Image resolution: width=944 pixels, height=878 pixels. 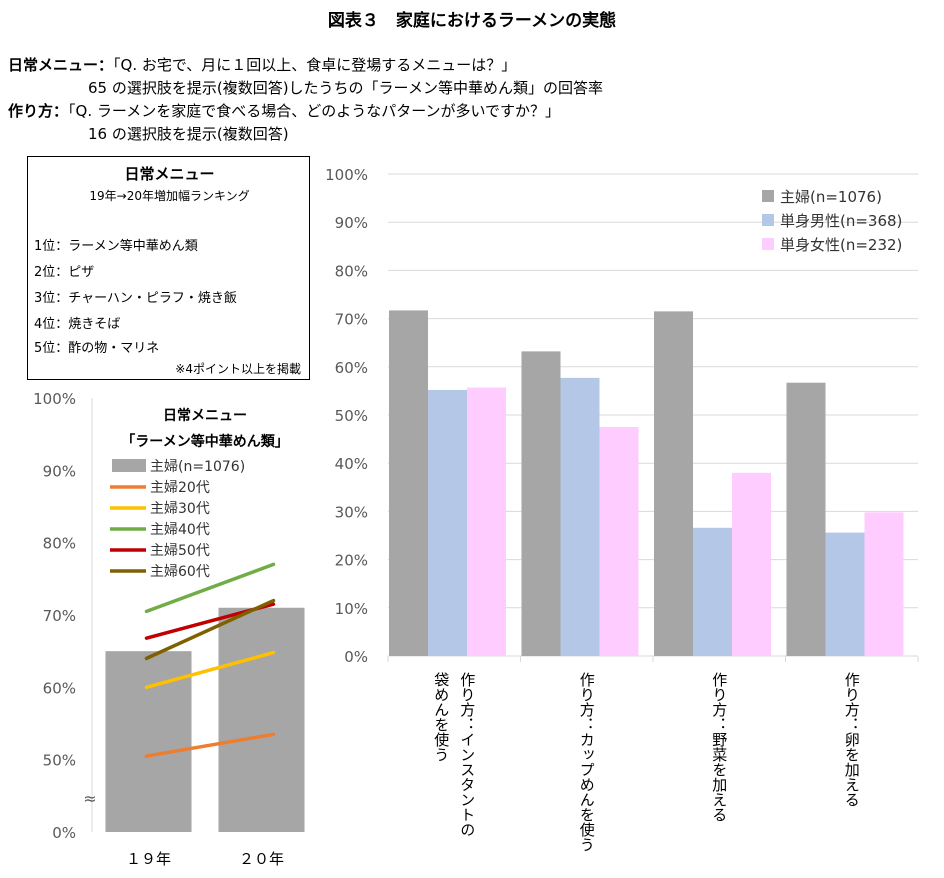 I want to click on ranking-item: 2位：ピザ, so click(x=64, y=272).